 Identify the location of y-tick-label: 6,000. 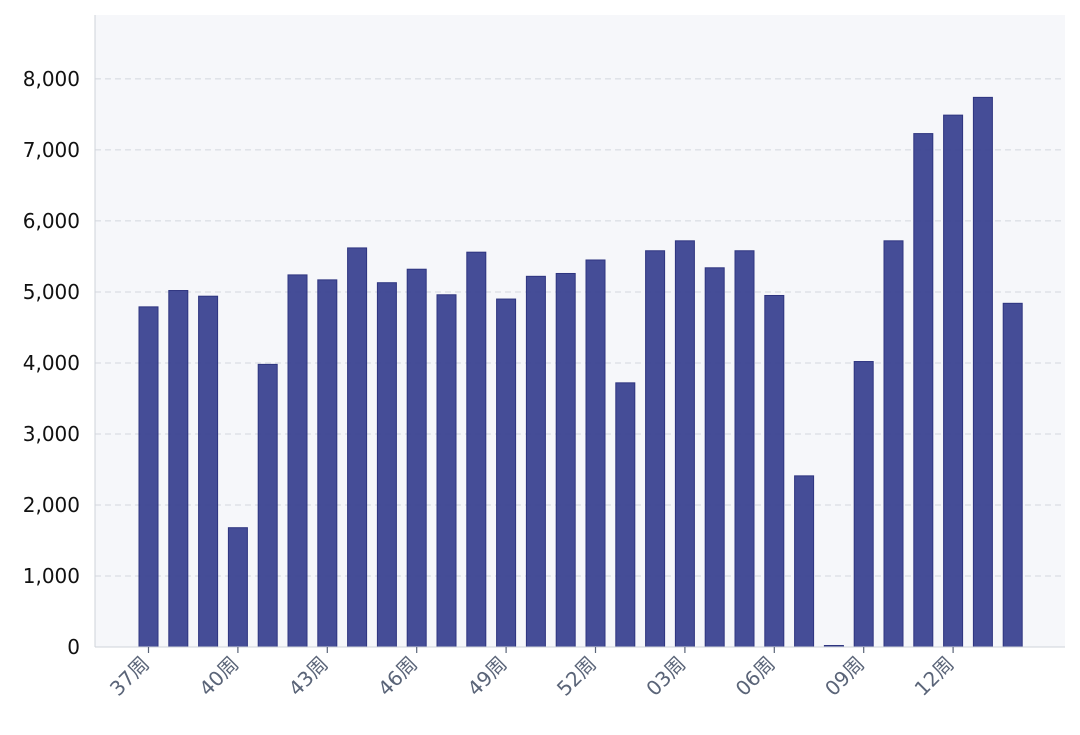
(51, 221).